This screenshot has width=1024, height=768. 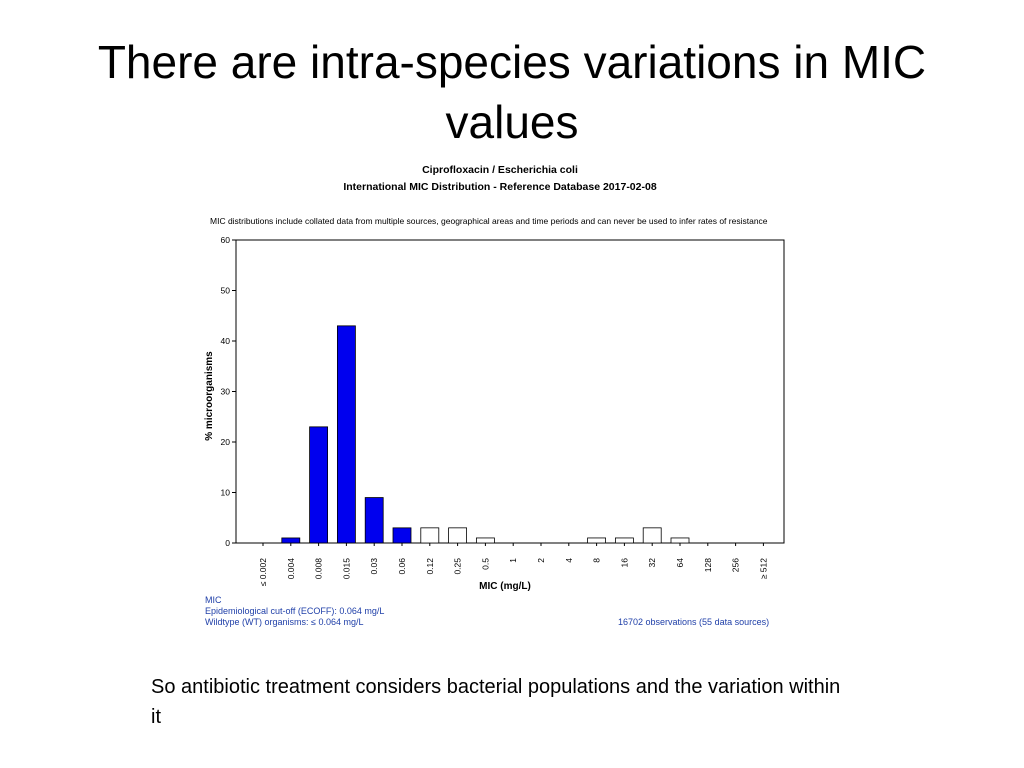 I want to click on x-tick-label: 0.015, so click(x=346, y=569).